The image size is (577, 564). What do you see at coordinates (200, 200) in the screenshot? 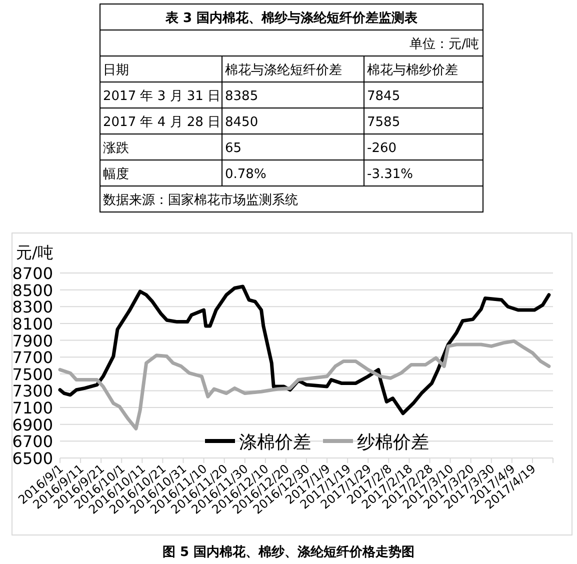
I see `source-note: 数据来源：国家棉花市场监测系统` at bounding box center [200, 200].